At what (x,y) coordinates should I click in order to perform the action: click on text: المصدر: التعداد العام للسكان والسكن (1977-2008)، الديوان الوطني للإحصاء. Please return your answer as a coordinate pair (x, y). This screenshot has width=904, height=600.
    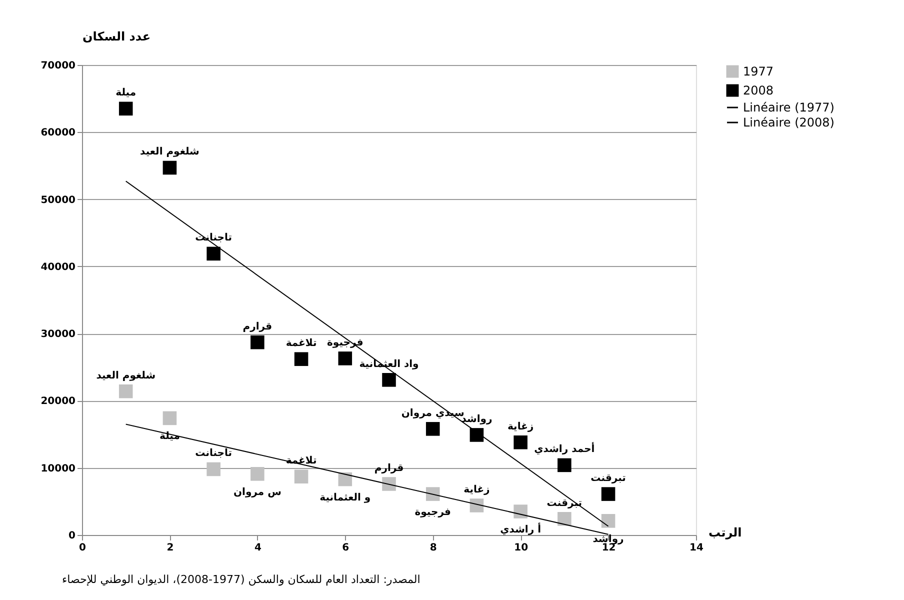
    Looking at the image, I should click on (241, 579).